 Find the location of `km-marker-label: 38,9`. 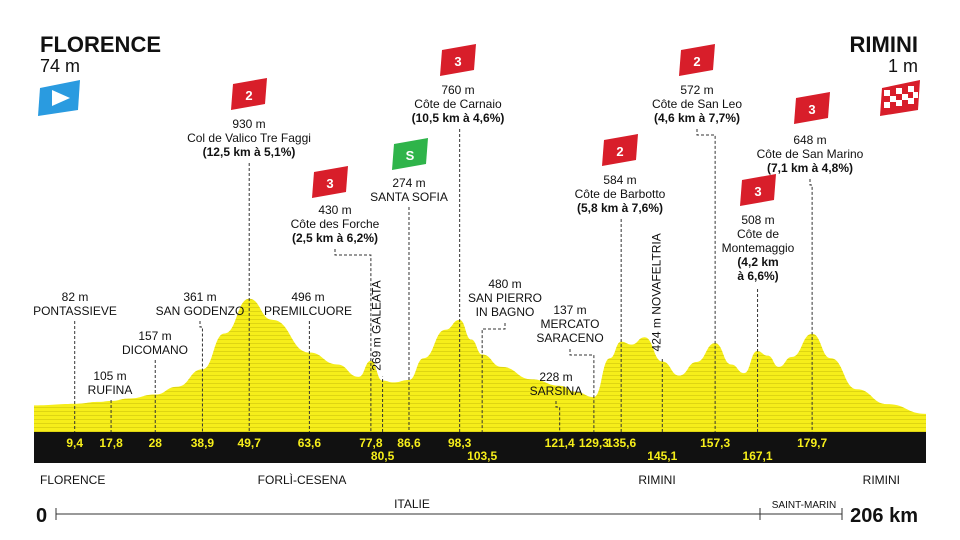

km-marker-label: 38,9 is located at coordinates (203, 443).